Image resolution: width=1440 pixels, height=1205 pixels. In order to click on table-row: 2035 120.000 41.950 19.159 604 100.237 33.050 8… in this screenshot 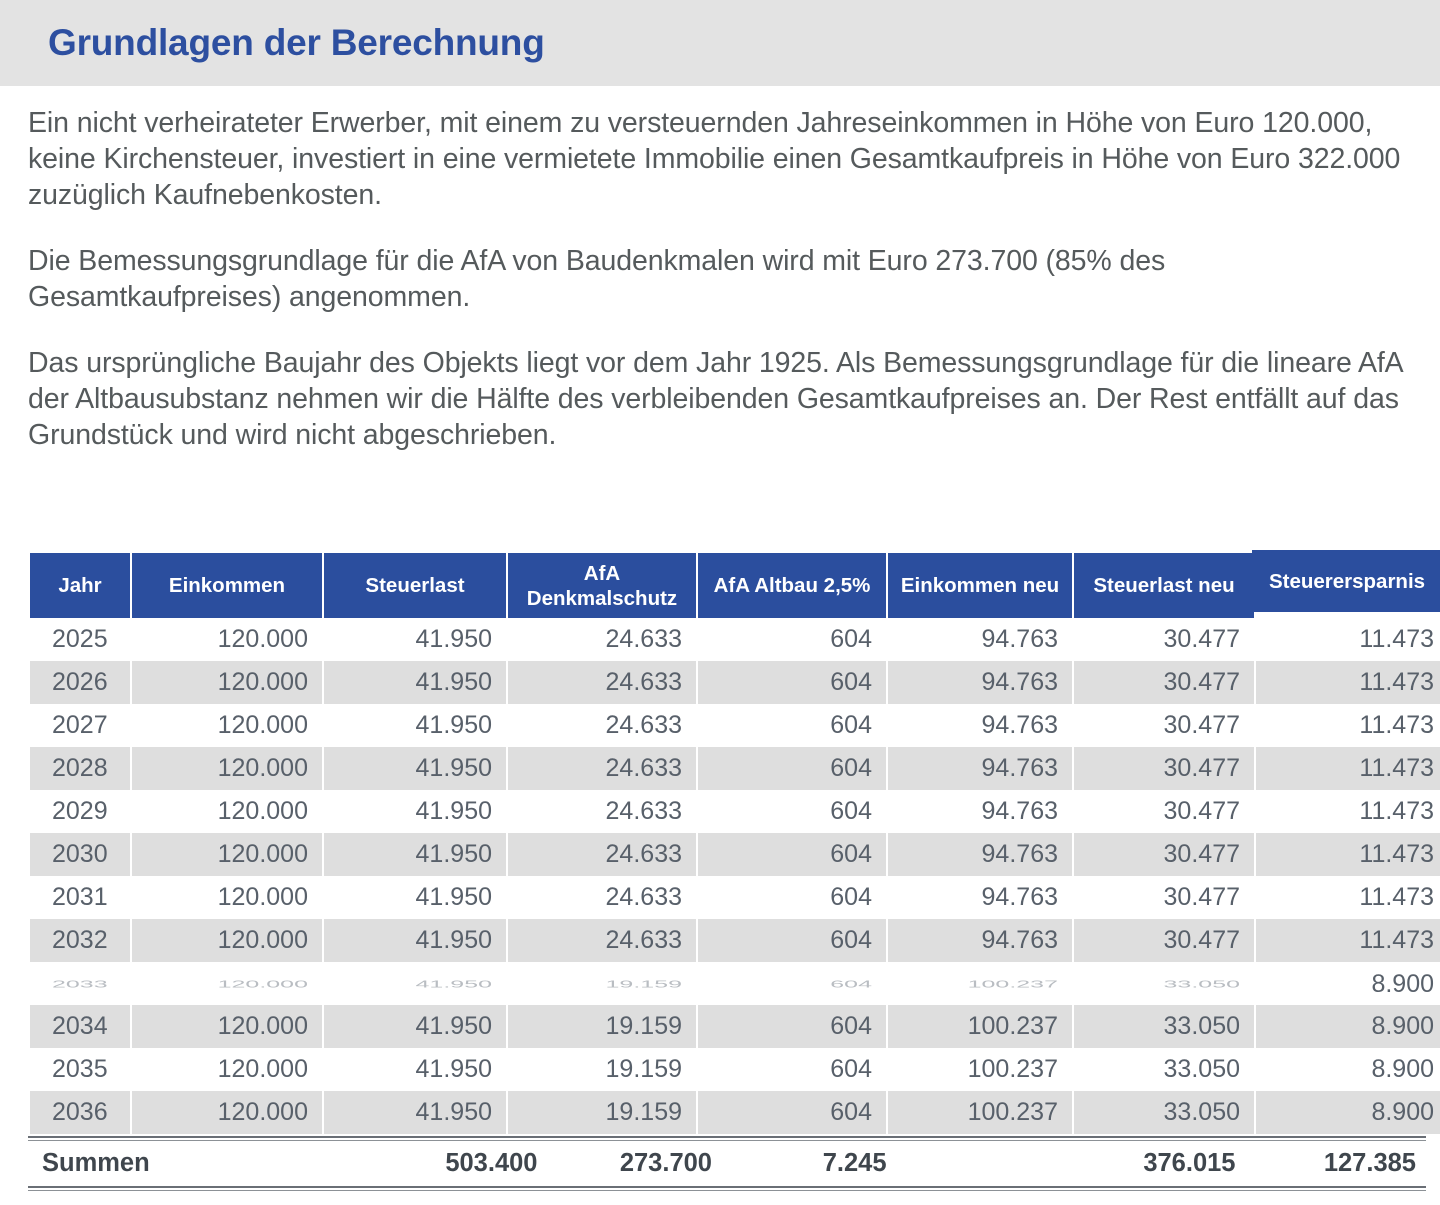, I will do `click(735, 1069)`.